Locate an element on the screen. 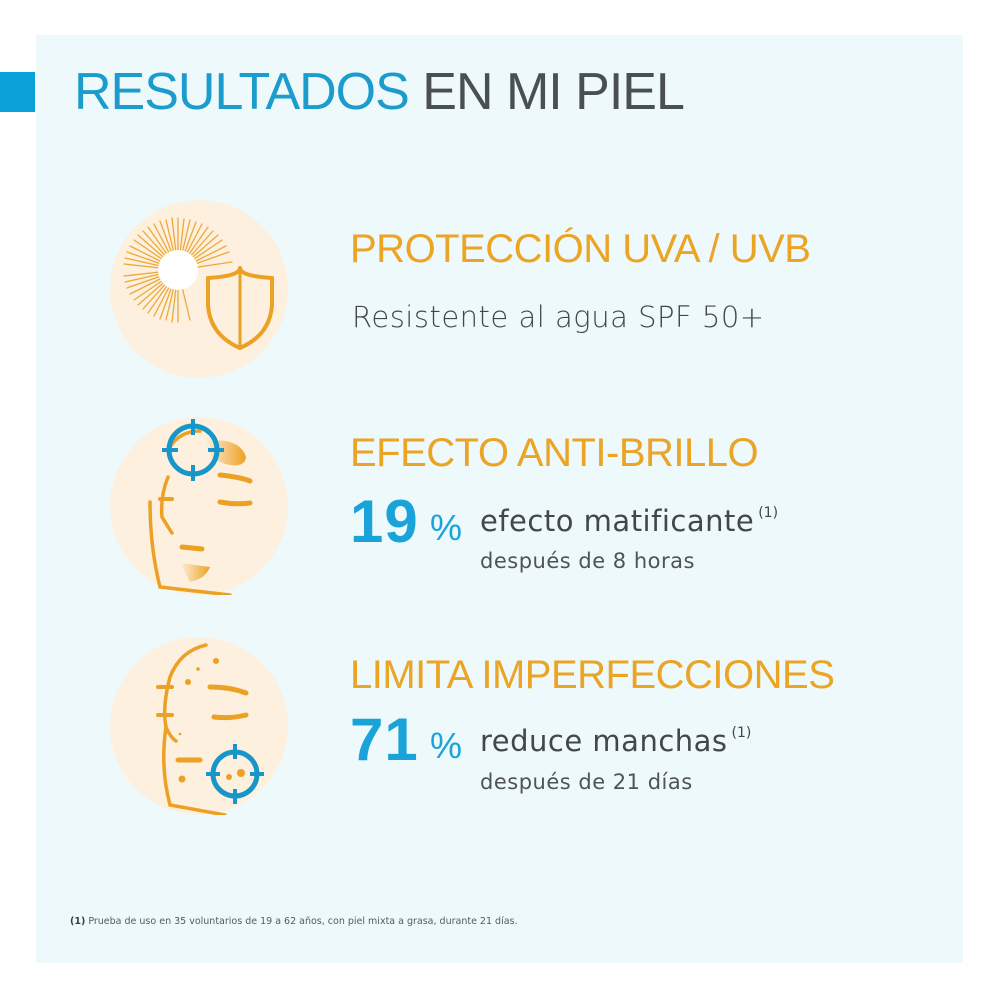  stat-value-imperfections: 71 is located at coordinates (384, 739).